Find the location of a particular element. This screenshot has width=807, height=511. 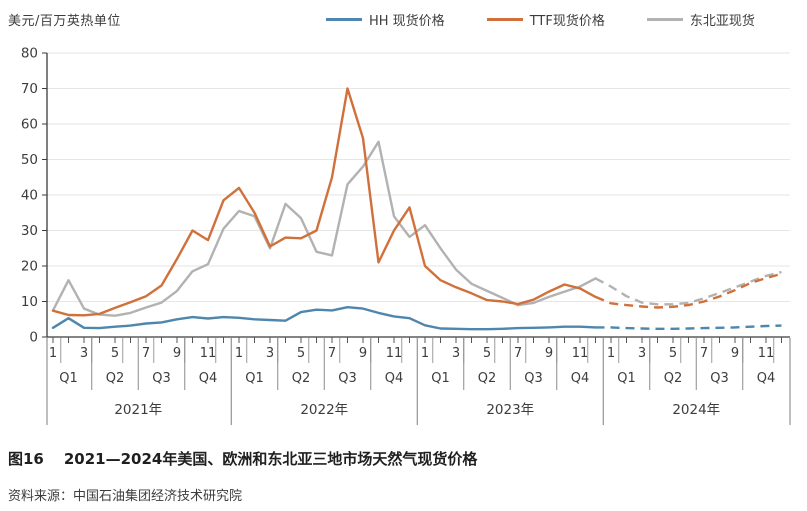

x-year-label: 2024年 is located at coordinates (696, 410).